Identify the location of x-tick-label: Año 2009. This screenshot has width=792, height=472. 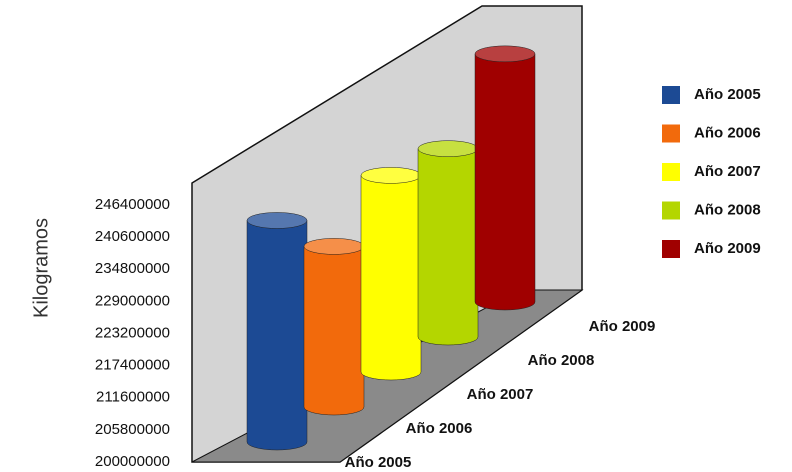
(622, 326).